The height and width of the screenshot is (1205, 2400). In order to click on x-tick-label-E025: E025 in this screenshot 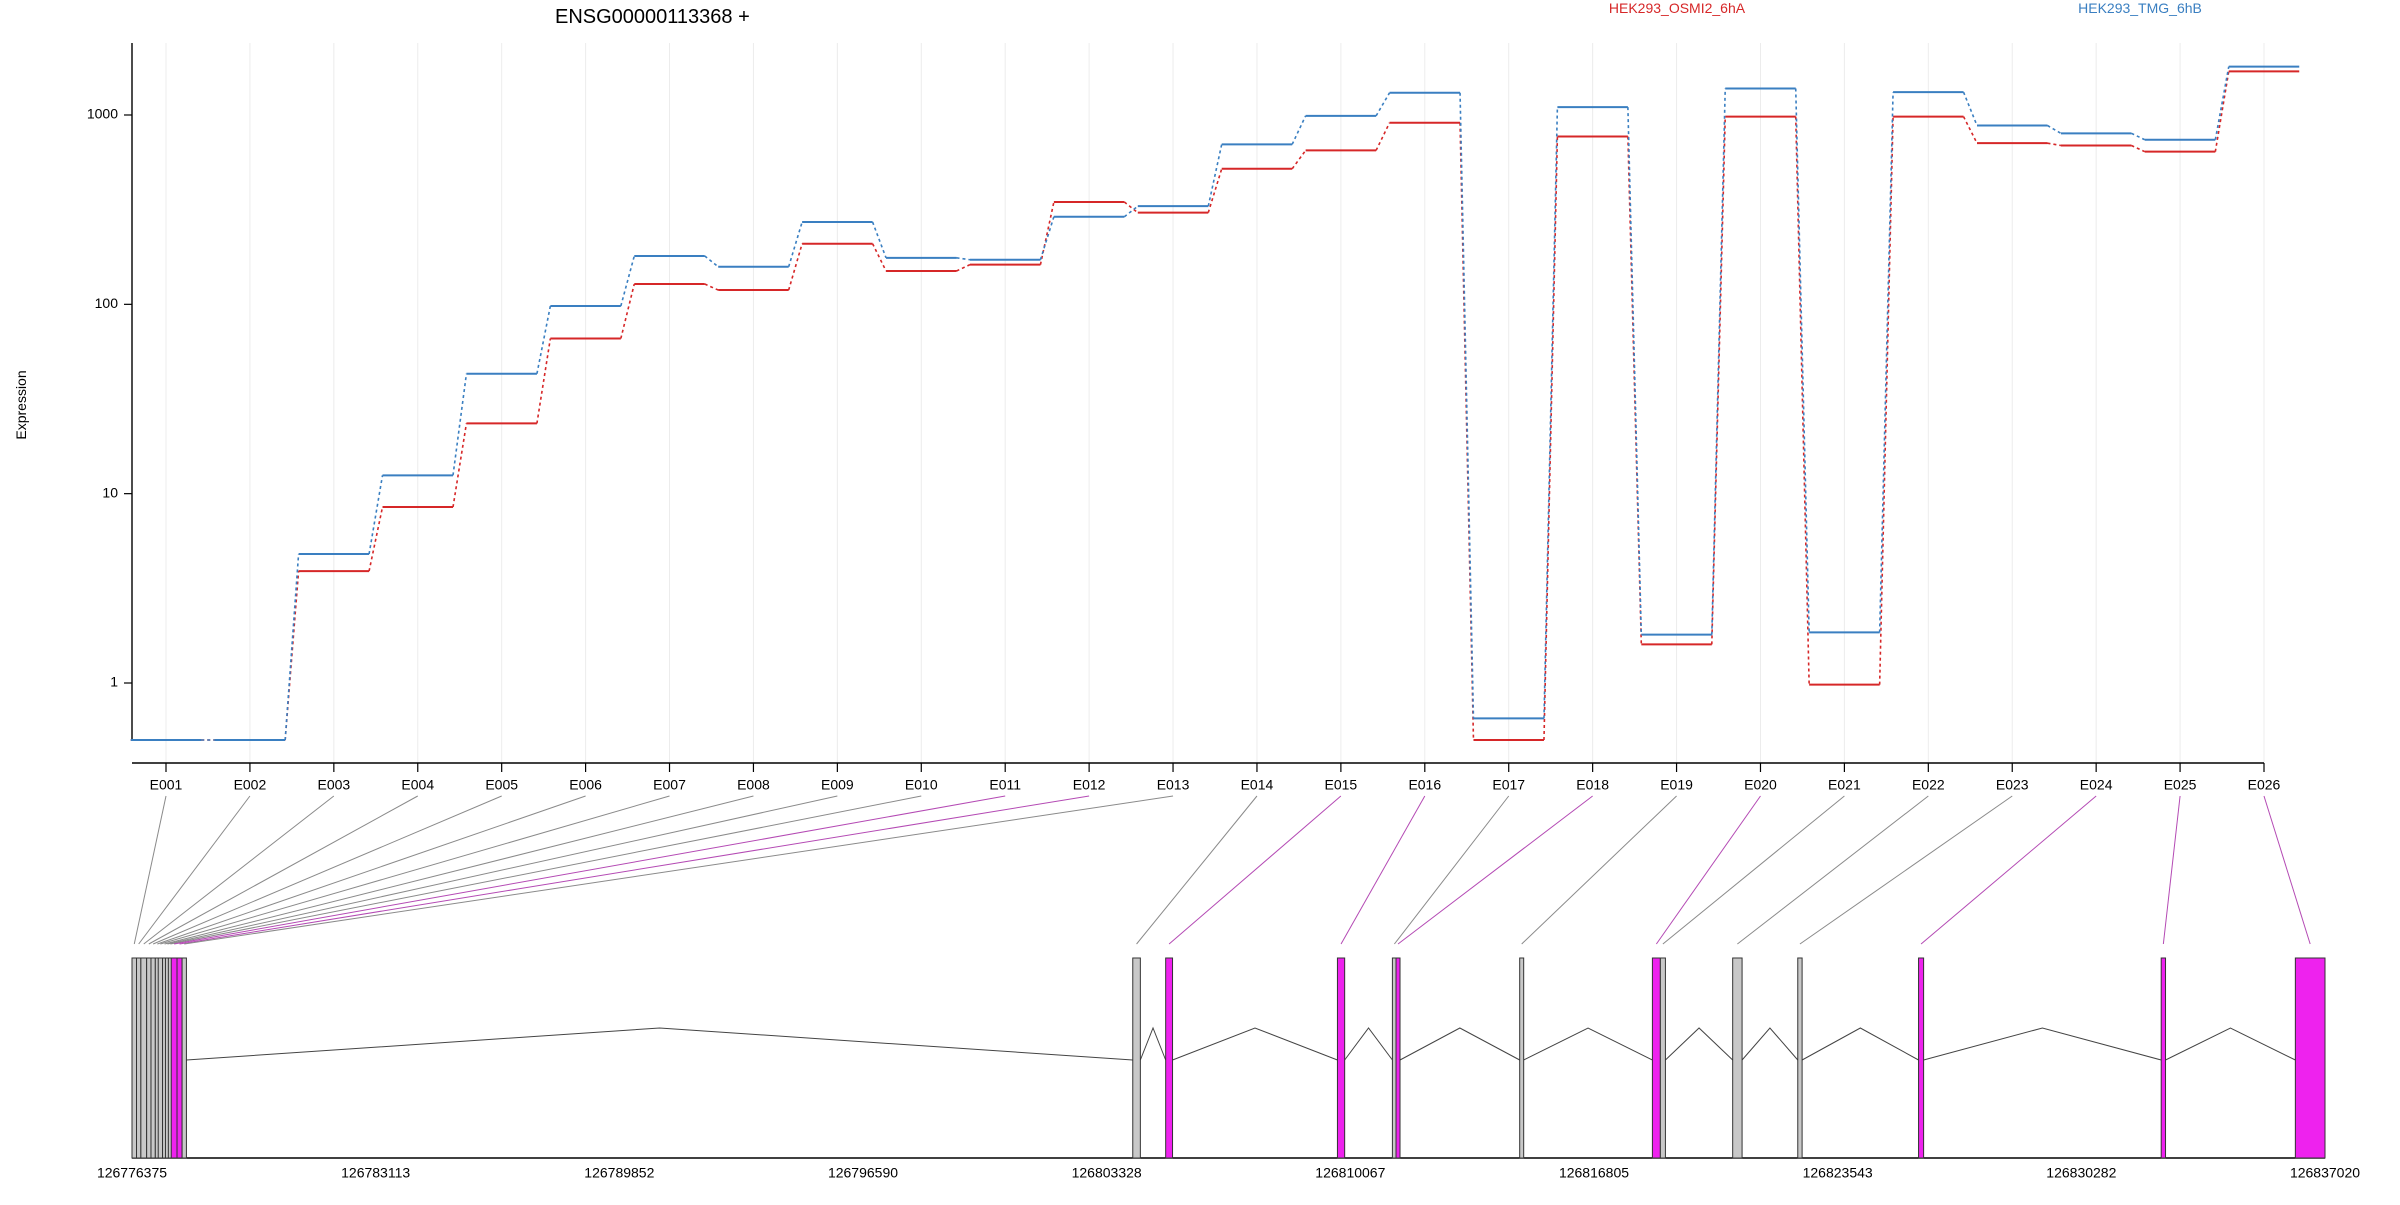, I will do `click(2180, 785)`.